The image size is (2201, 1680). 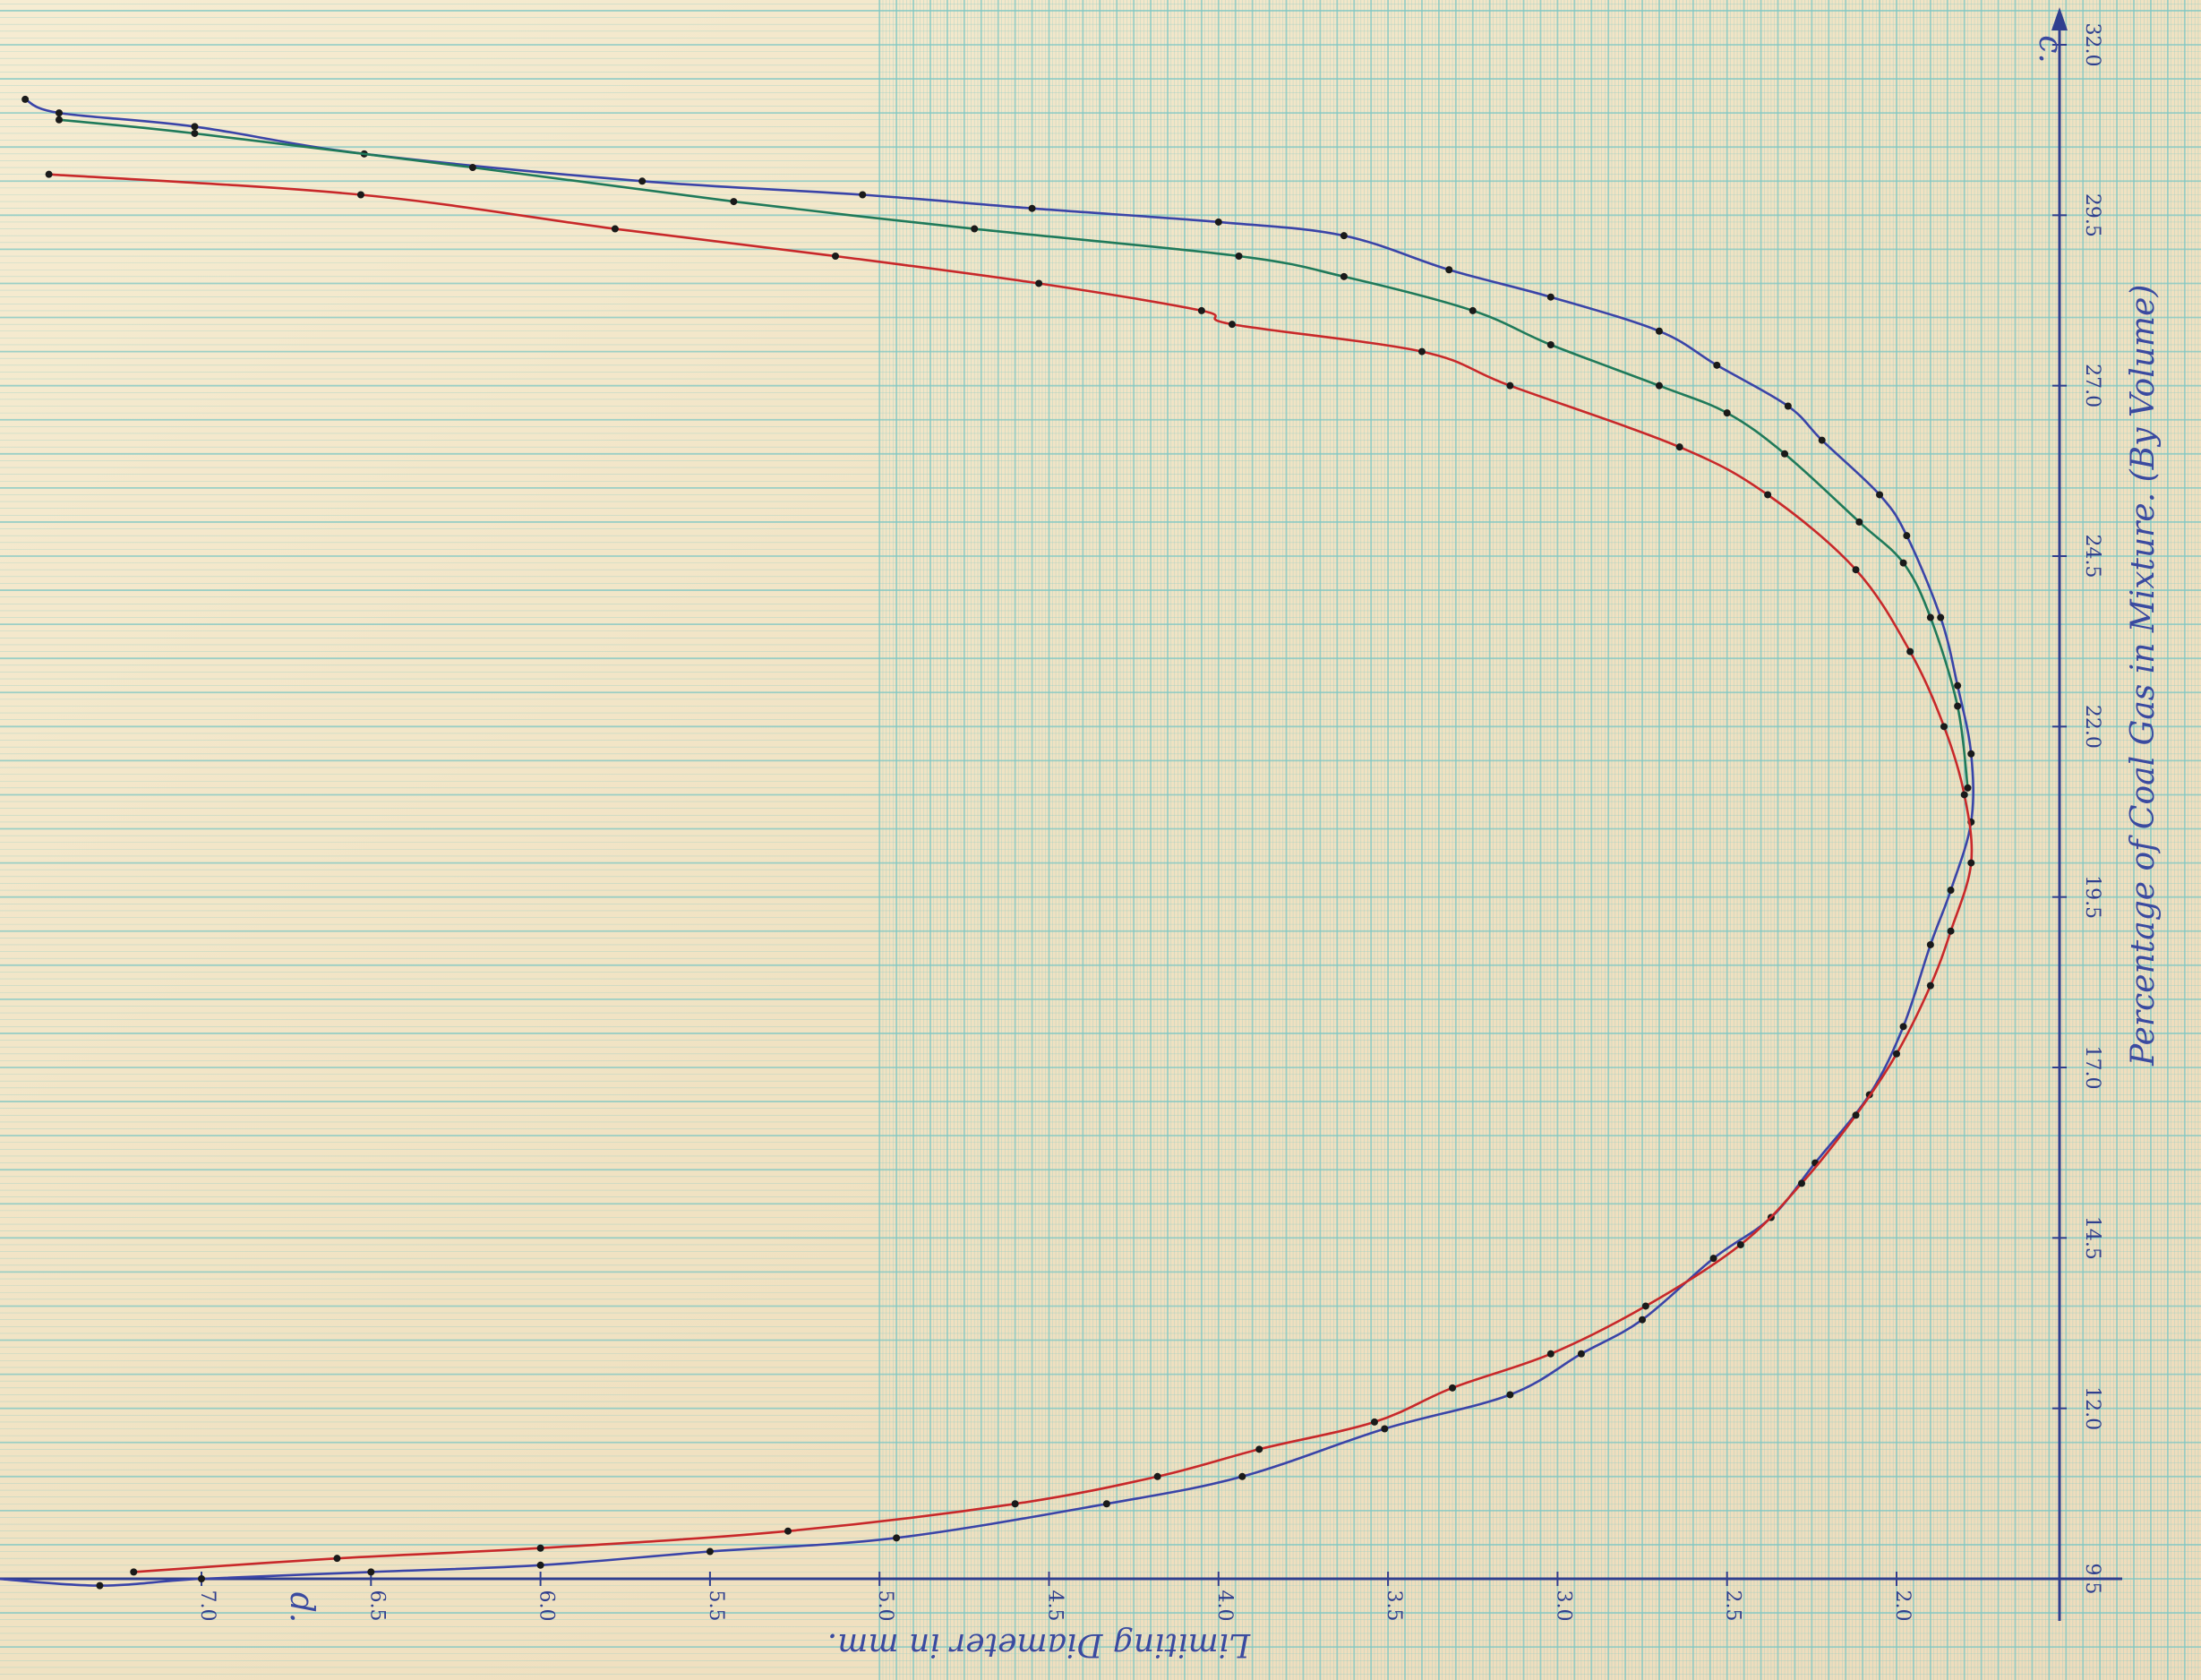 What do you see at coordinates (2092, 557) in the screenshot?
I see `y-tick-label: 24.5` at bounding box center [2092, 557].